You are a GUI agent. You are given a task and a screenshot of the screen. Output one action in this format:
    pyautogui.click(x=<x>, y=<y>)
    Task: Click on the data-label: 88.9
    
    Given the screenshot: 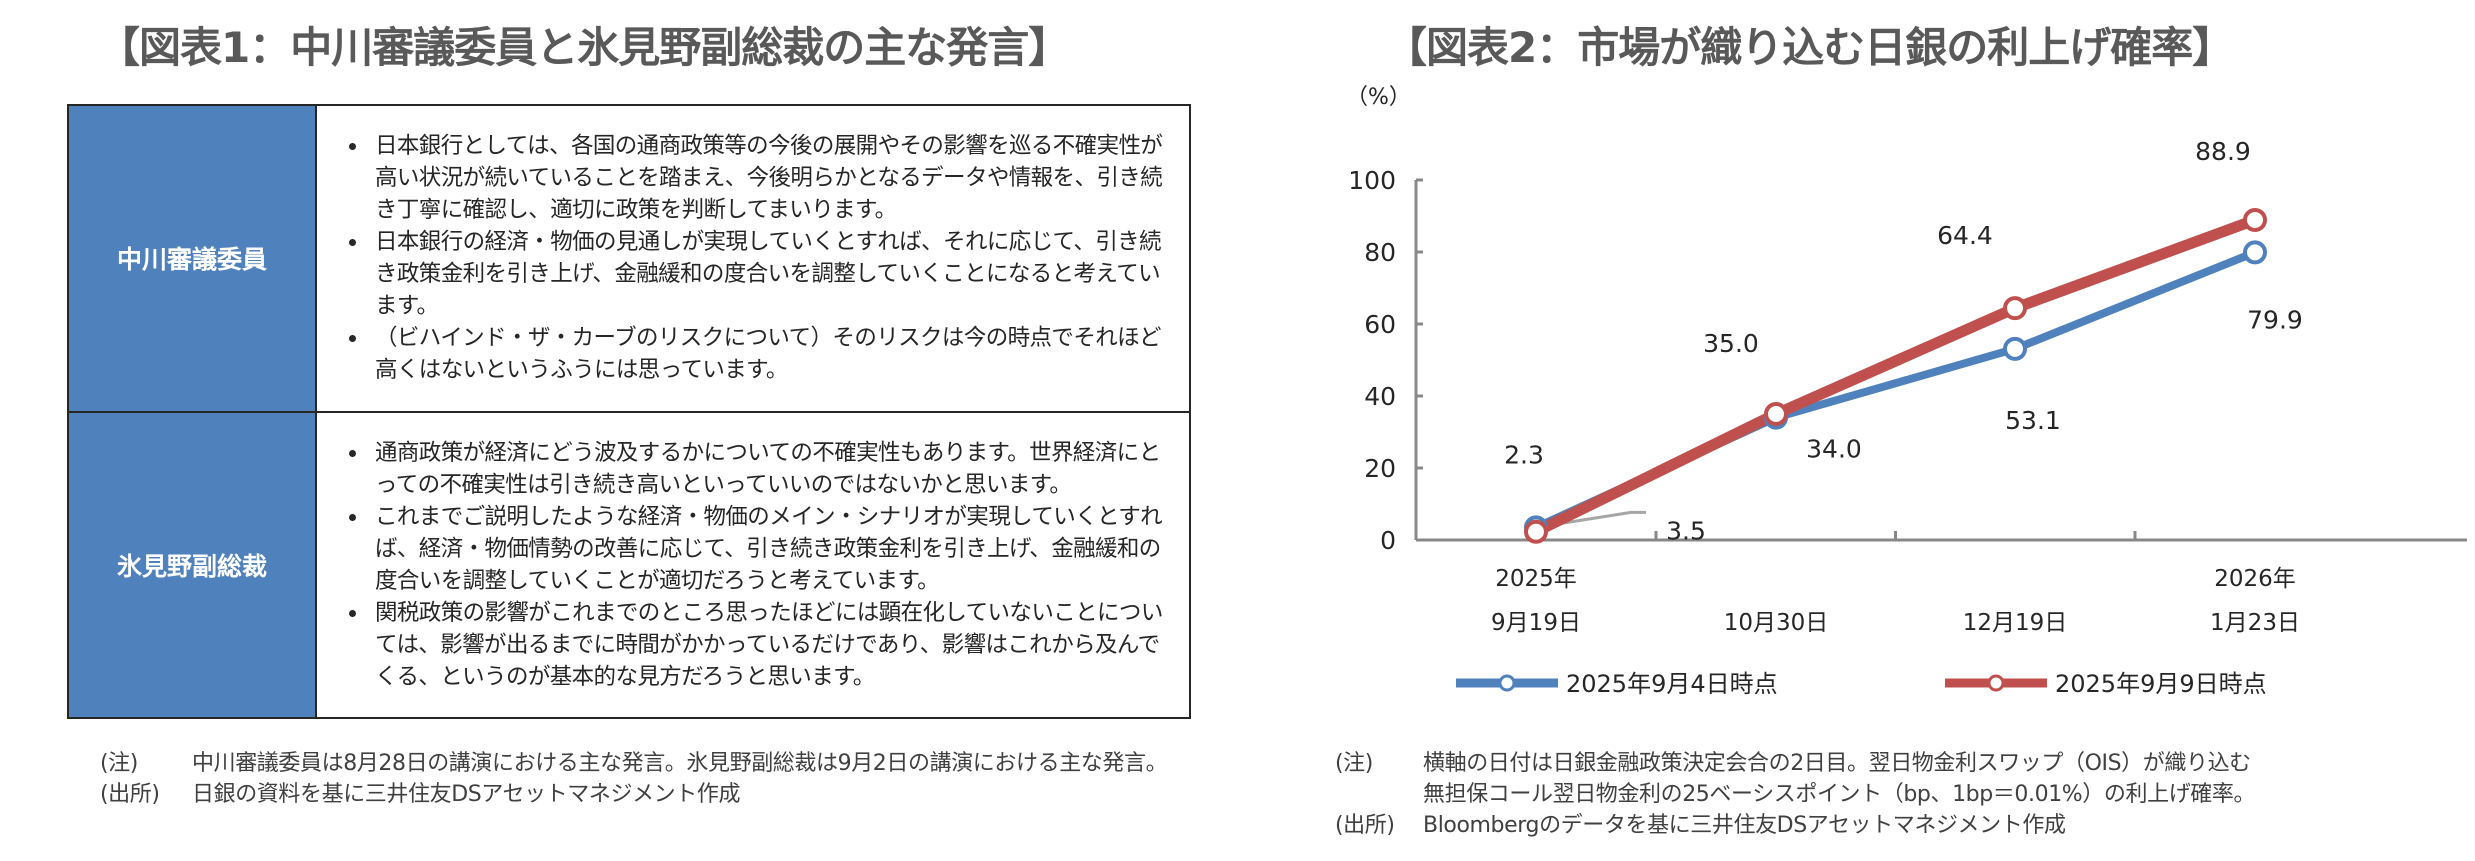 What is the action you would take?
    pyautogui.click(x=2223, y=151)
    